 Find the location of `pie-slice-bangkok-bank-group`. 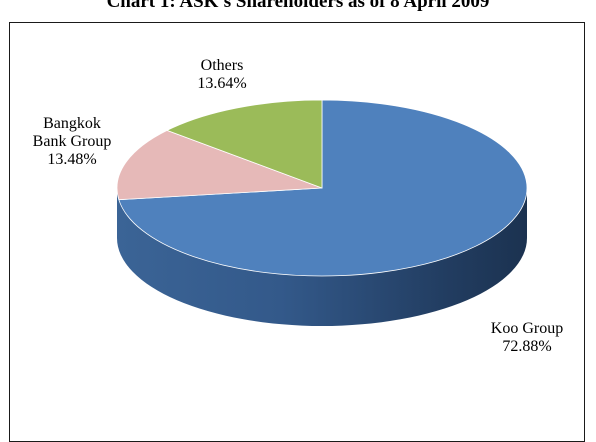

pie-slice-bangkok-bank-group is located at coordinates (219, 165).